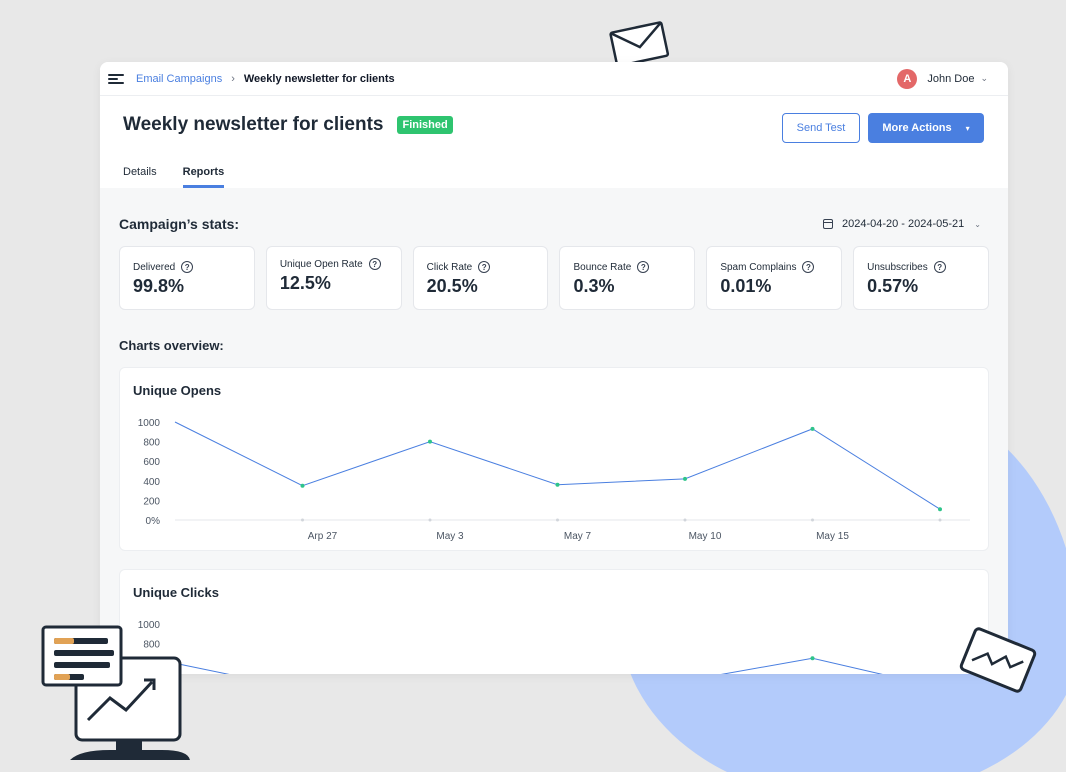 The image size is (1066, 772). What do you see at coordinates (998, 660) in the screenshot?
I see `chart-card-icon` at bounding box center [998, 660].